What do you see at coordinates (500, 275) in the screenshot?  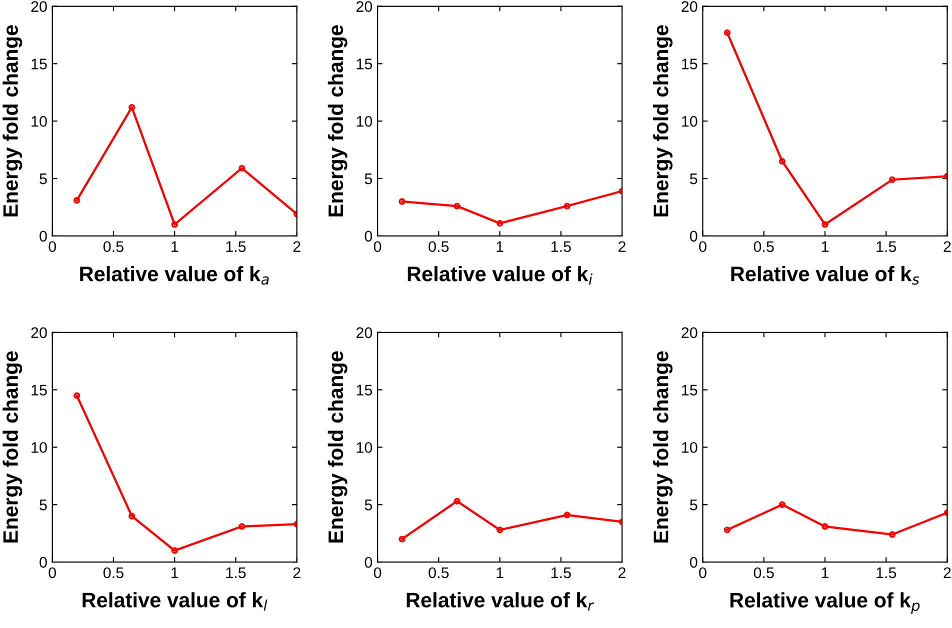 I see `x-axis-title: Relative value of k$_{i}$` at bounding box center [500, 275].